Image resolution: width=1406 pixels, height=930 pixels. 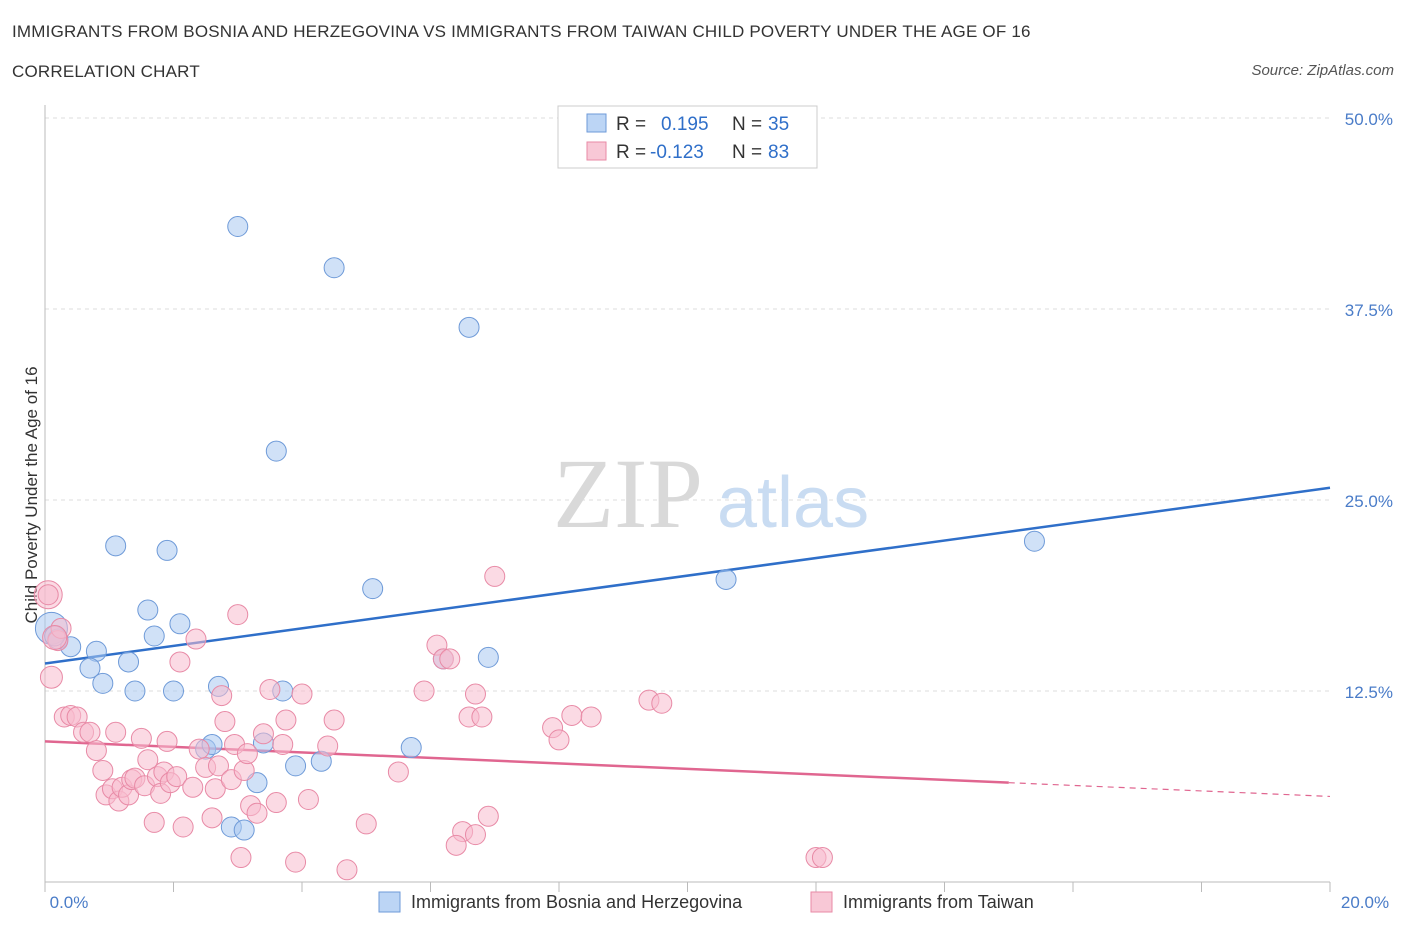 What do you see at coordinates (793, 503) in the screenshot?
I see `watermark-atlas: atlas` at bounding box center [793, 503].